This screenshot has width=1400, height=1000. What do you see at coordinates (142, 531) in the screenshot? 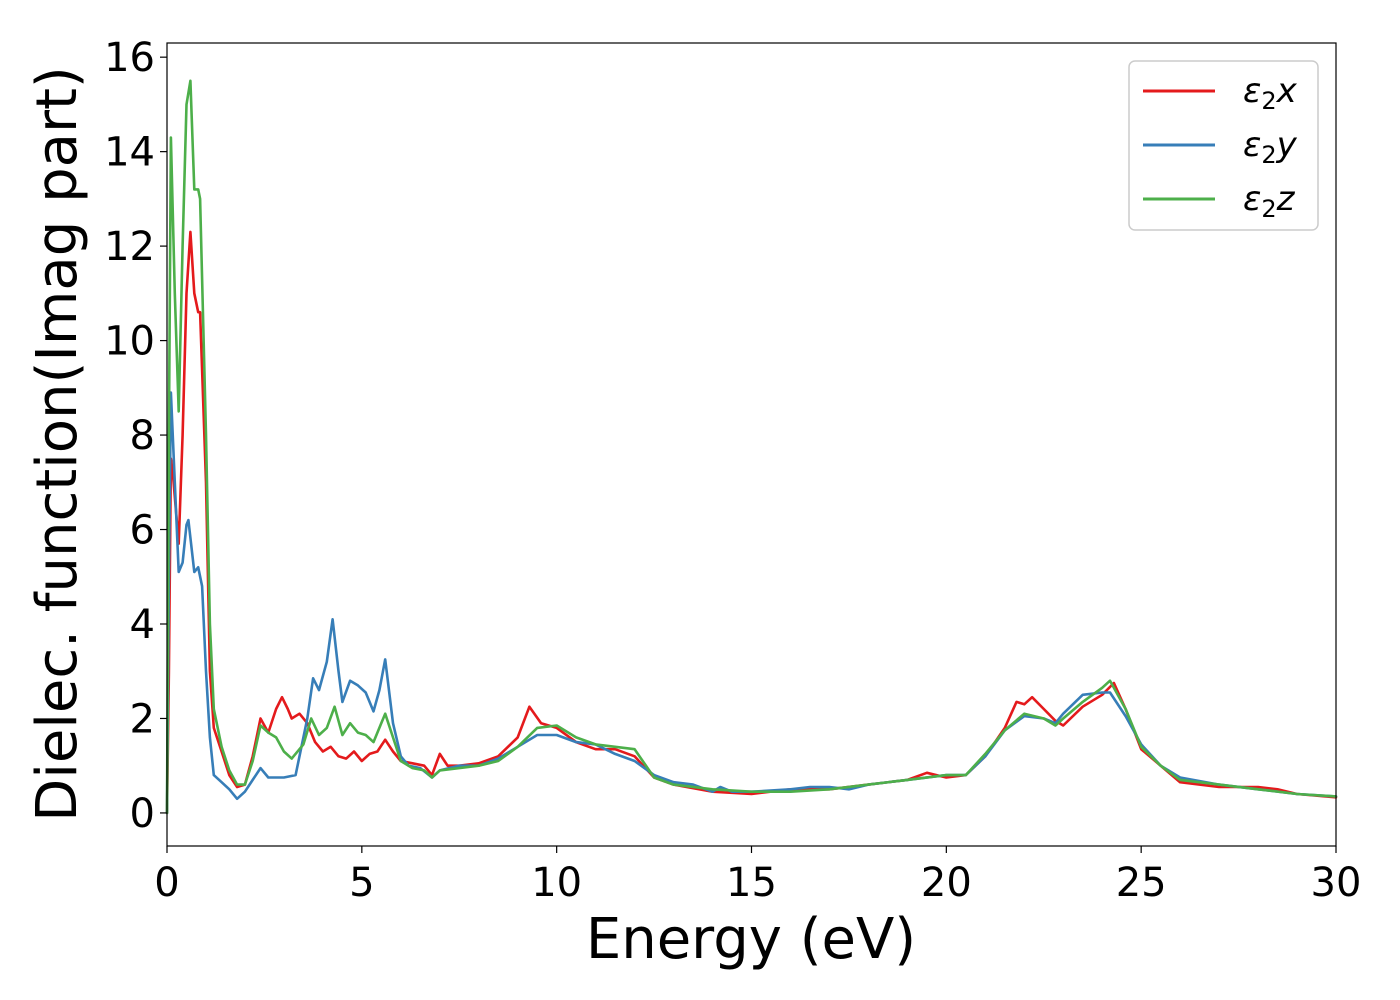
I see `y-tick-label: 6` at bounding box center [142, 531].